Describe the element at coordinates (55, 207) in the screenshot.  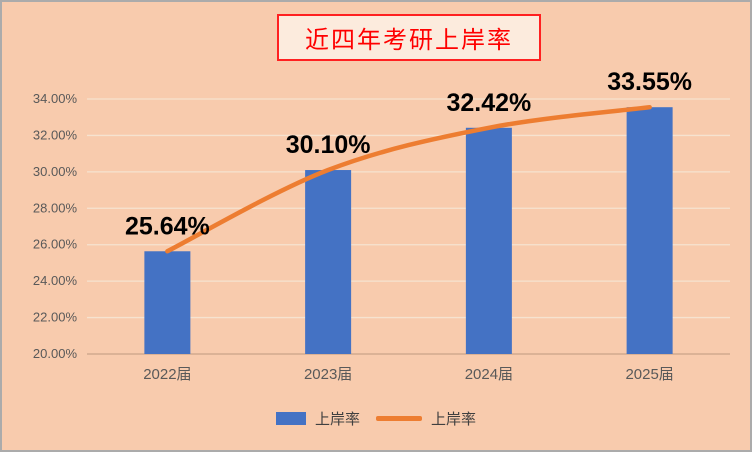
I see `y-tick-label: 28.00%` at that location.